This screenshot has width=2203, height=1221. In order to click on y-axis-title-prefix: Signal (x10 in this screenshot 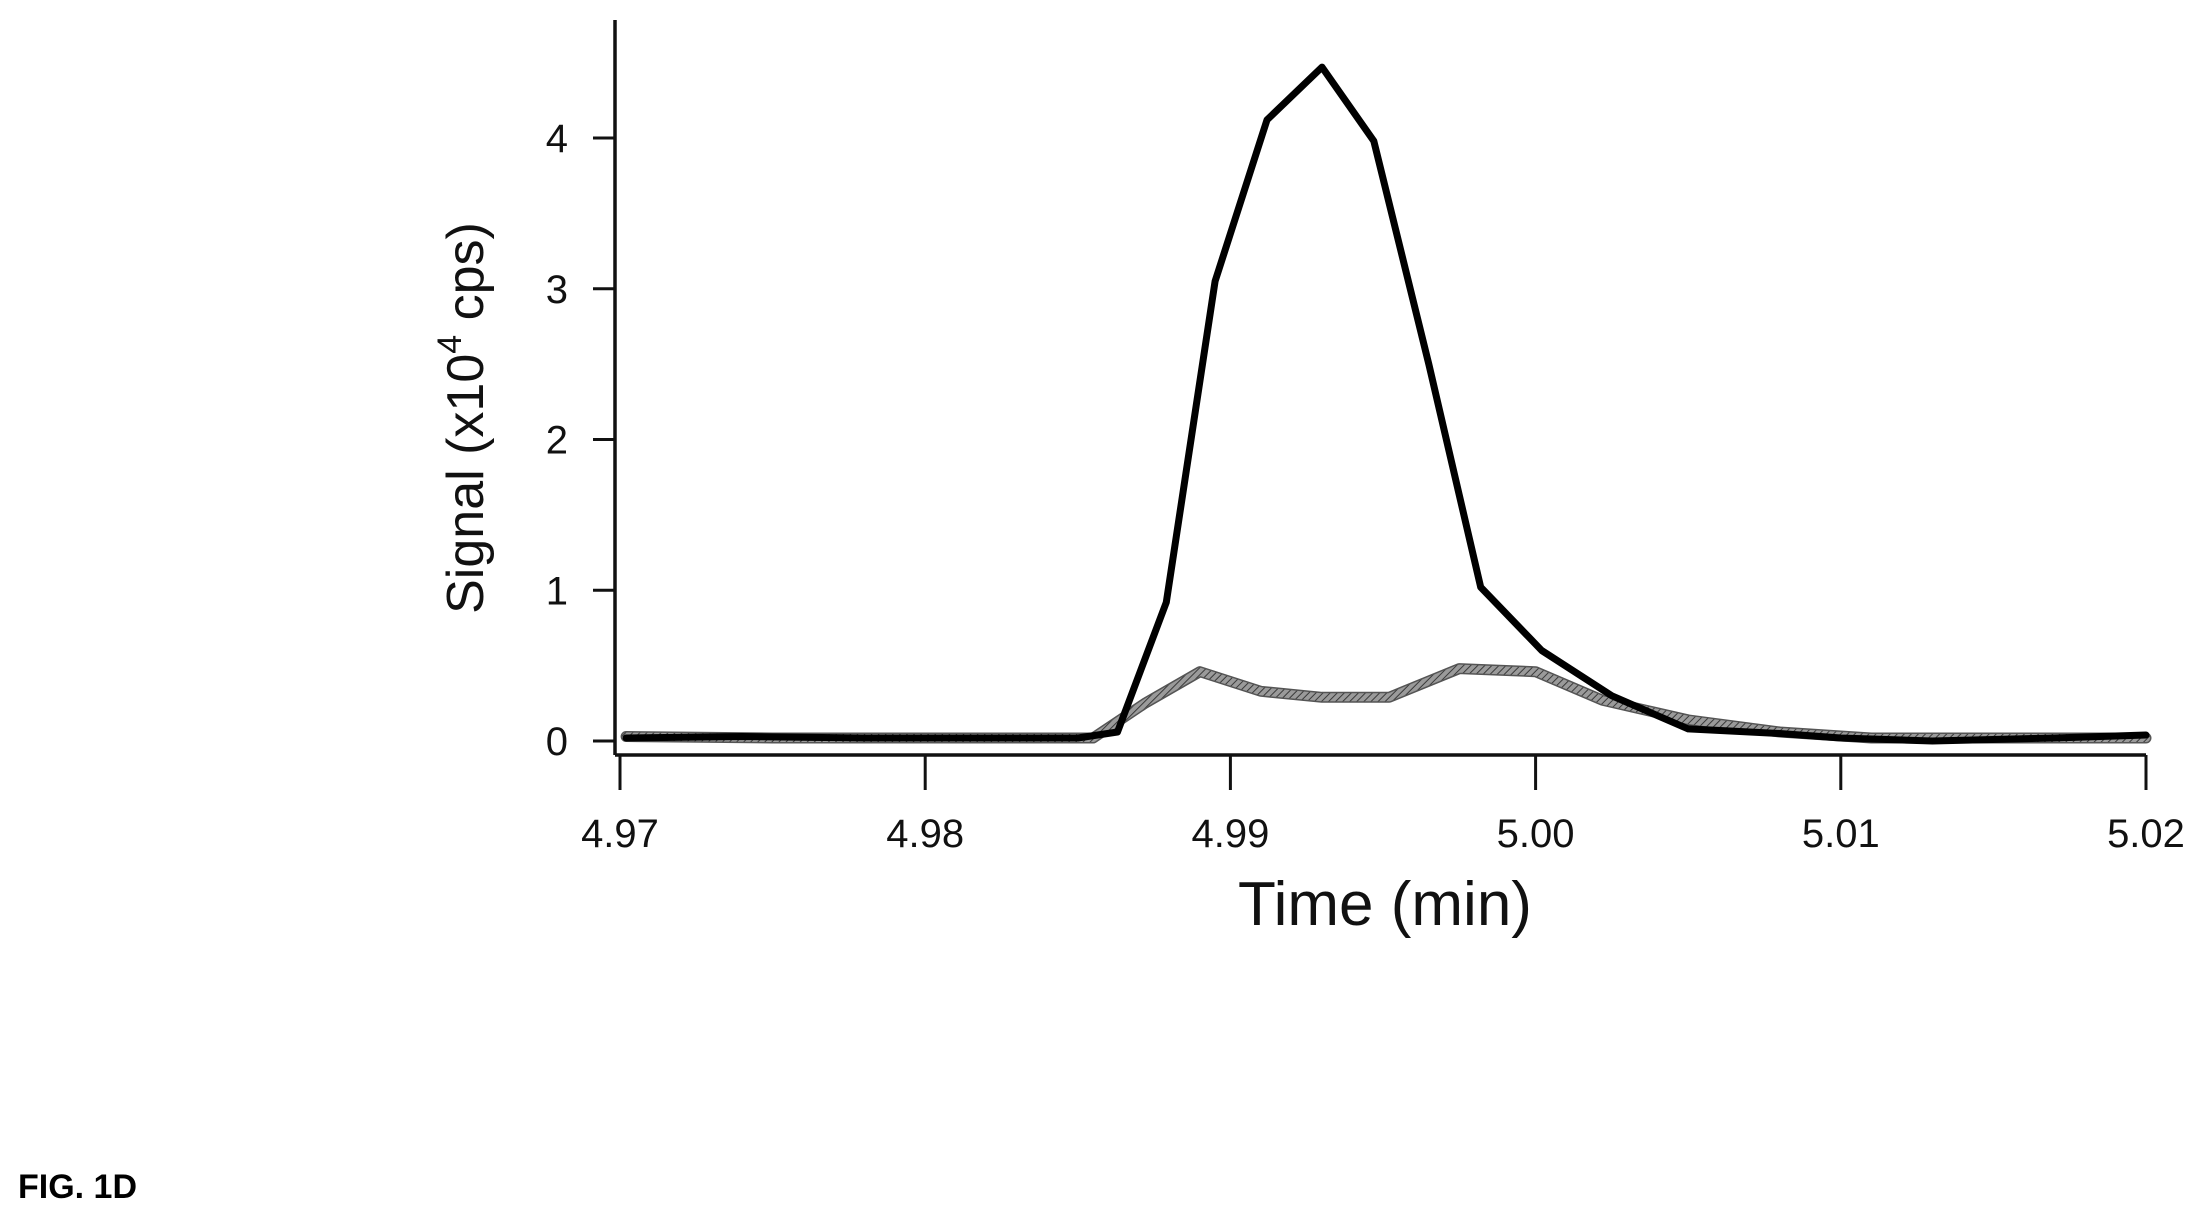, I will do `click(466, 484)`.